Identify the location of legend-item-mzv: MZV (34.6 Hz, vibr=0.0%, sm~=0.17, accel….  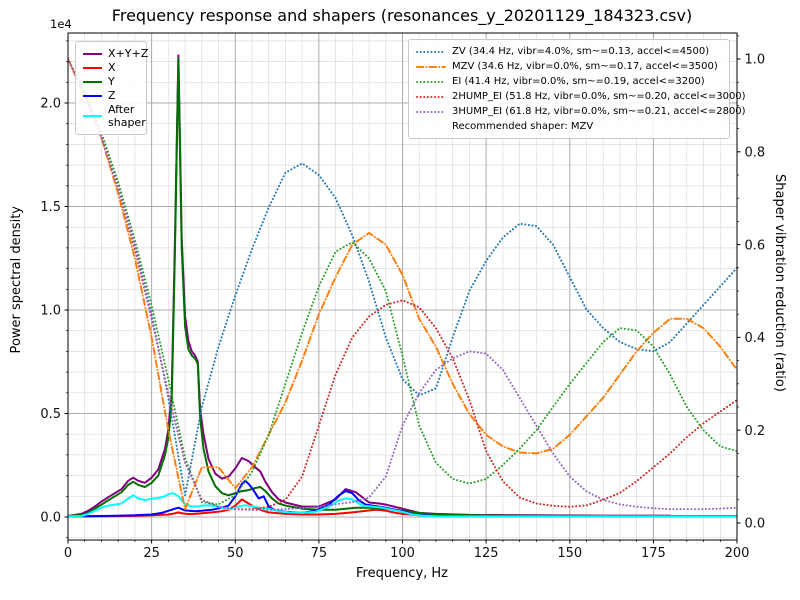
(569, 66).